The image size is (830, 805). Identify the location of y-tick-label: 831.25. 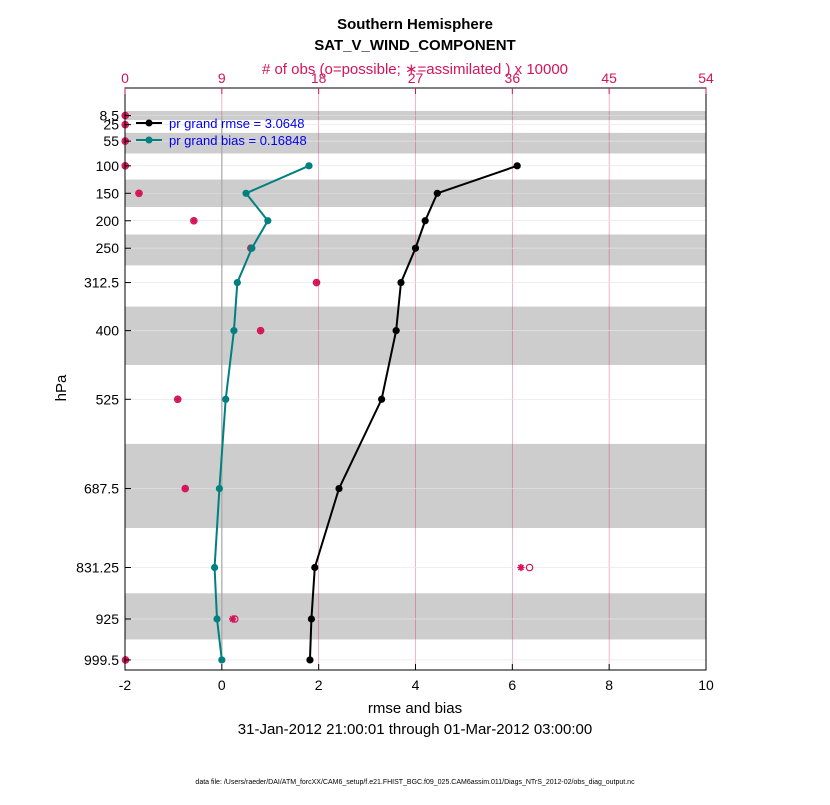
(97, 568).